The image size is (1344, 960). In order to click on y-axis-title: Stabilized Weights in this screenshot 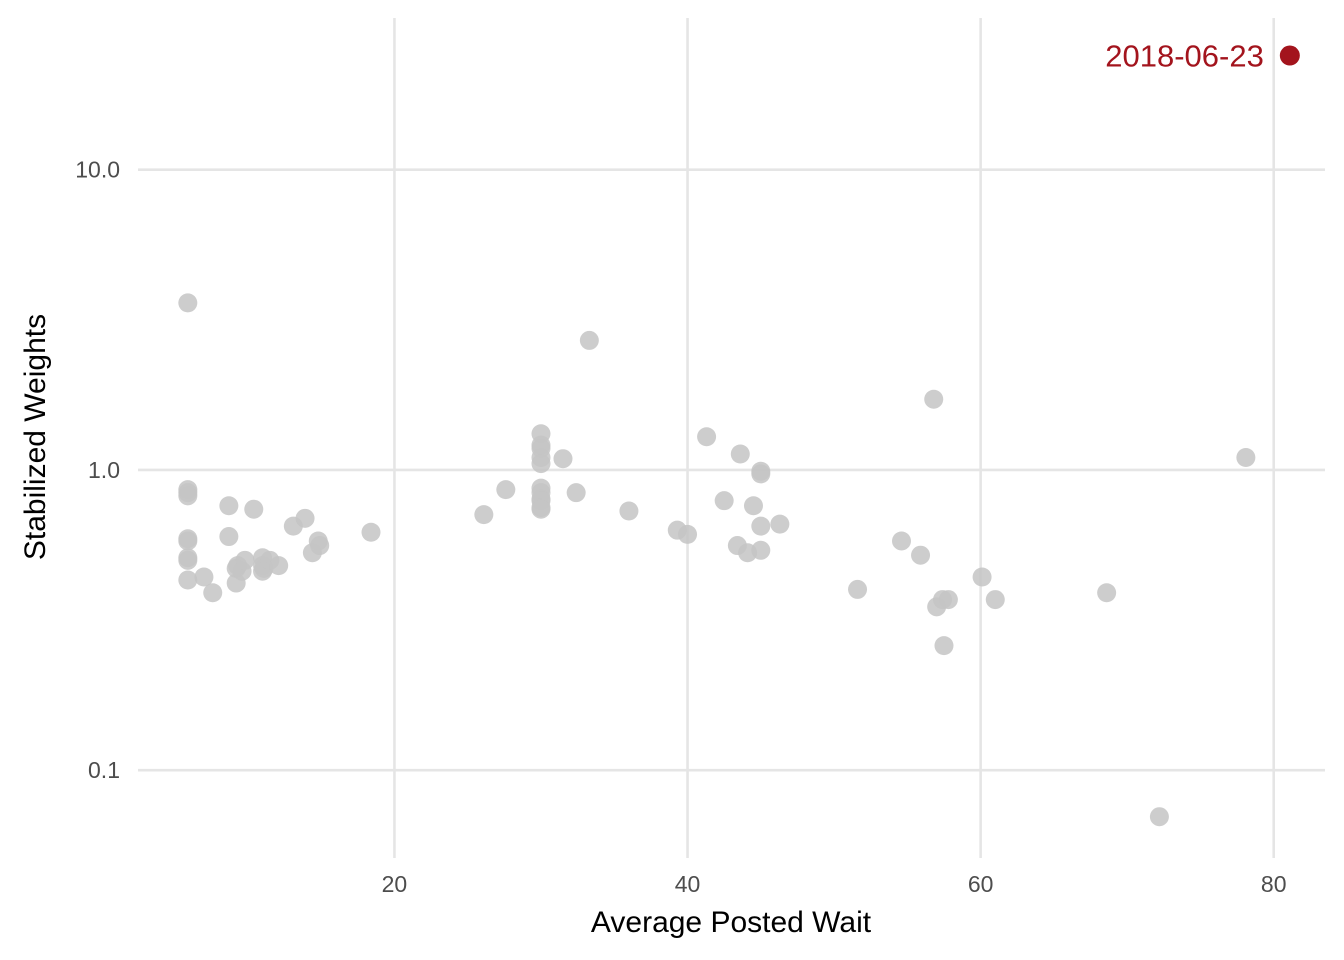, I will do `click(35, 437)`.